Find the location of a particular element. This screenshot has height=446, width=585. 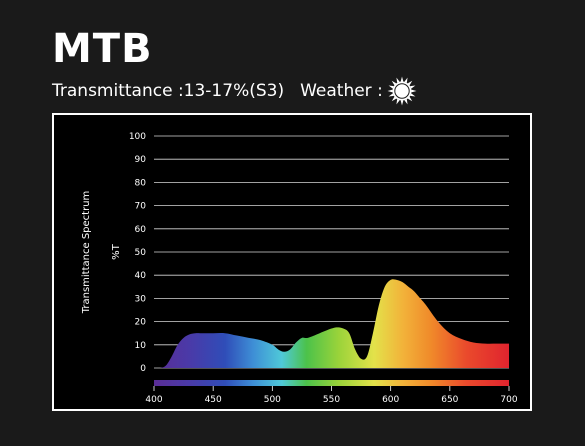

y-tick-label: 100 is located at coordinates (137, 137).